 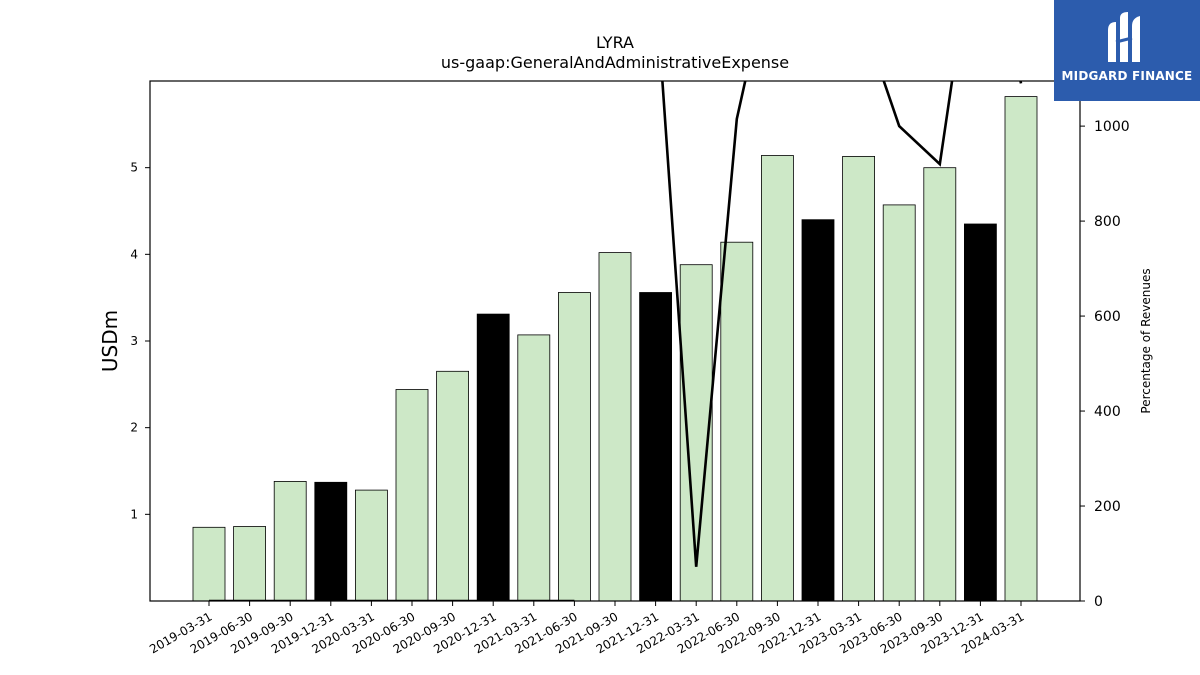 What do you see at coordinates (134, 428) in the screenshot?
I see `y-tick-label: 2` at bounding box center [134, 428].